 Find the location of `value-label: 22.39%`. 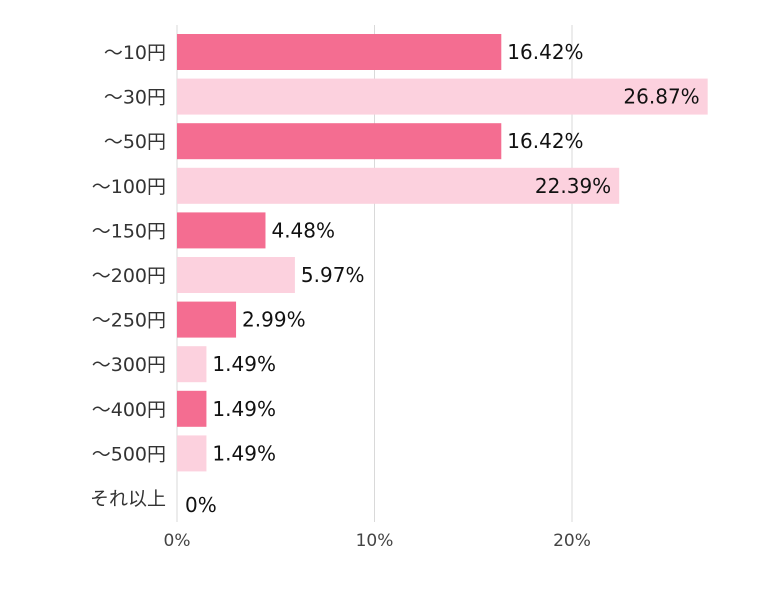

value-label: 22.39% is located at coordinates (573, 186).